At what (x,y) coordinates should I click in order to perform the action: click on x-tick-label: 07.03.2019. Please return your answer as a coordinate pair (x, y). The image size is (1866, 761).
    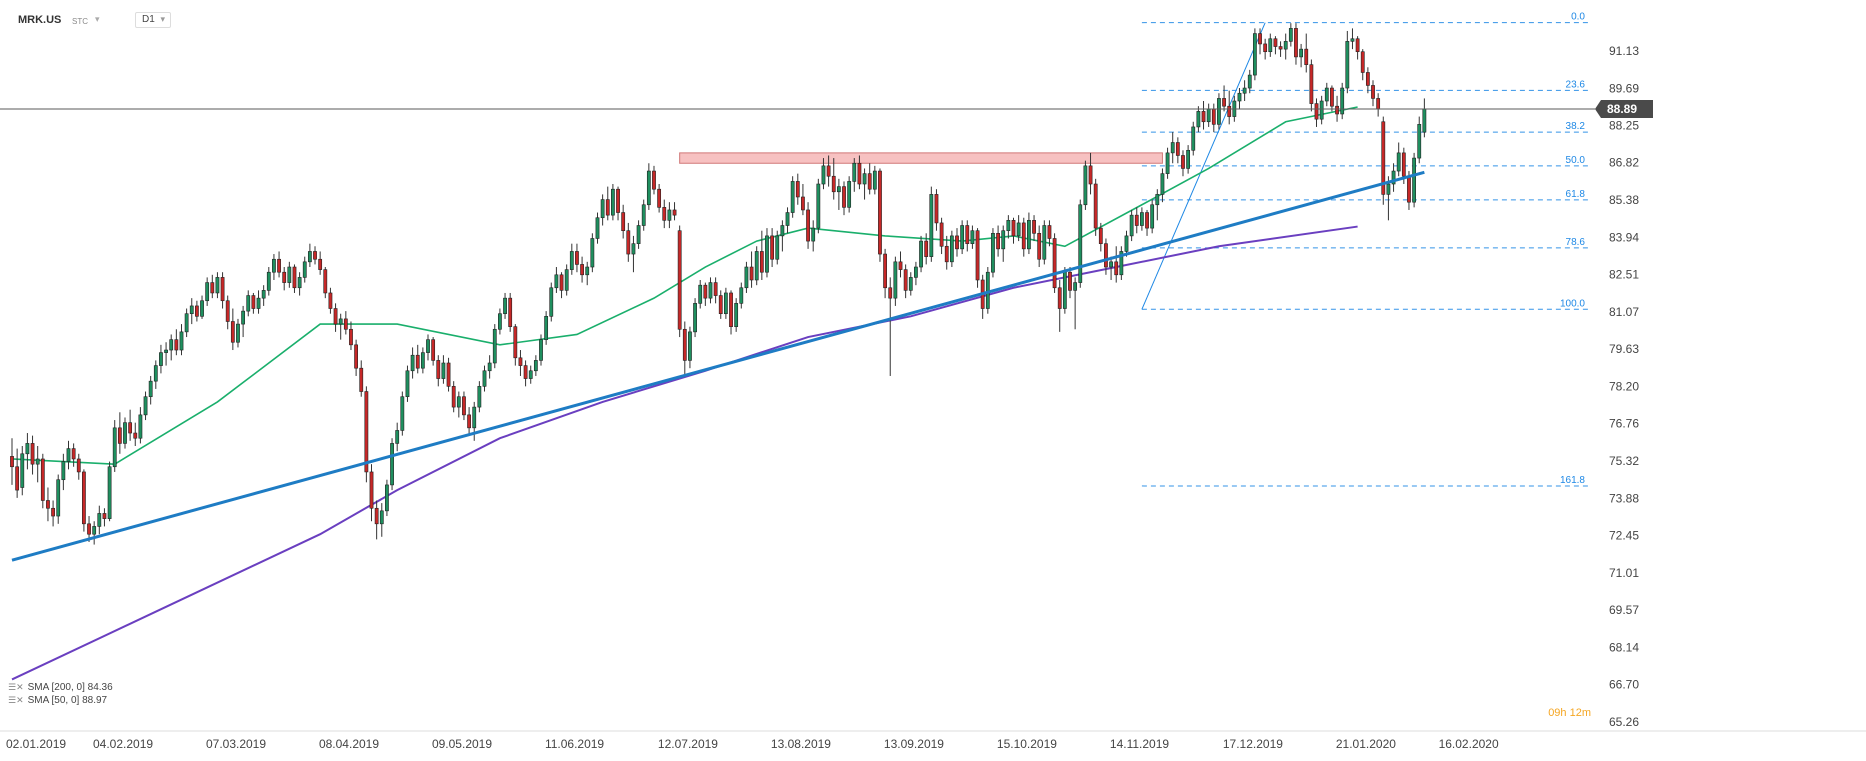
    Looking at the image, I should click on (236, 744).